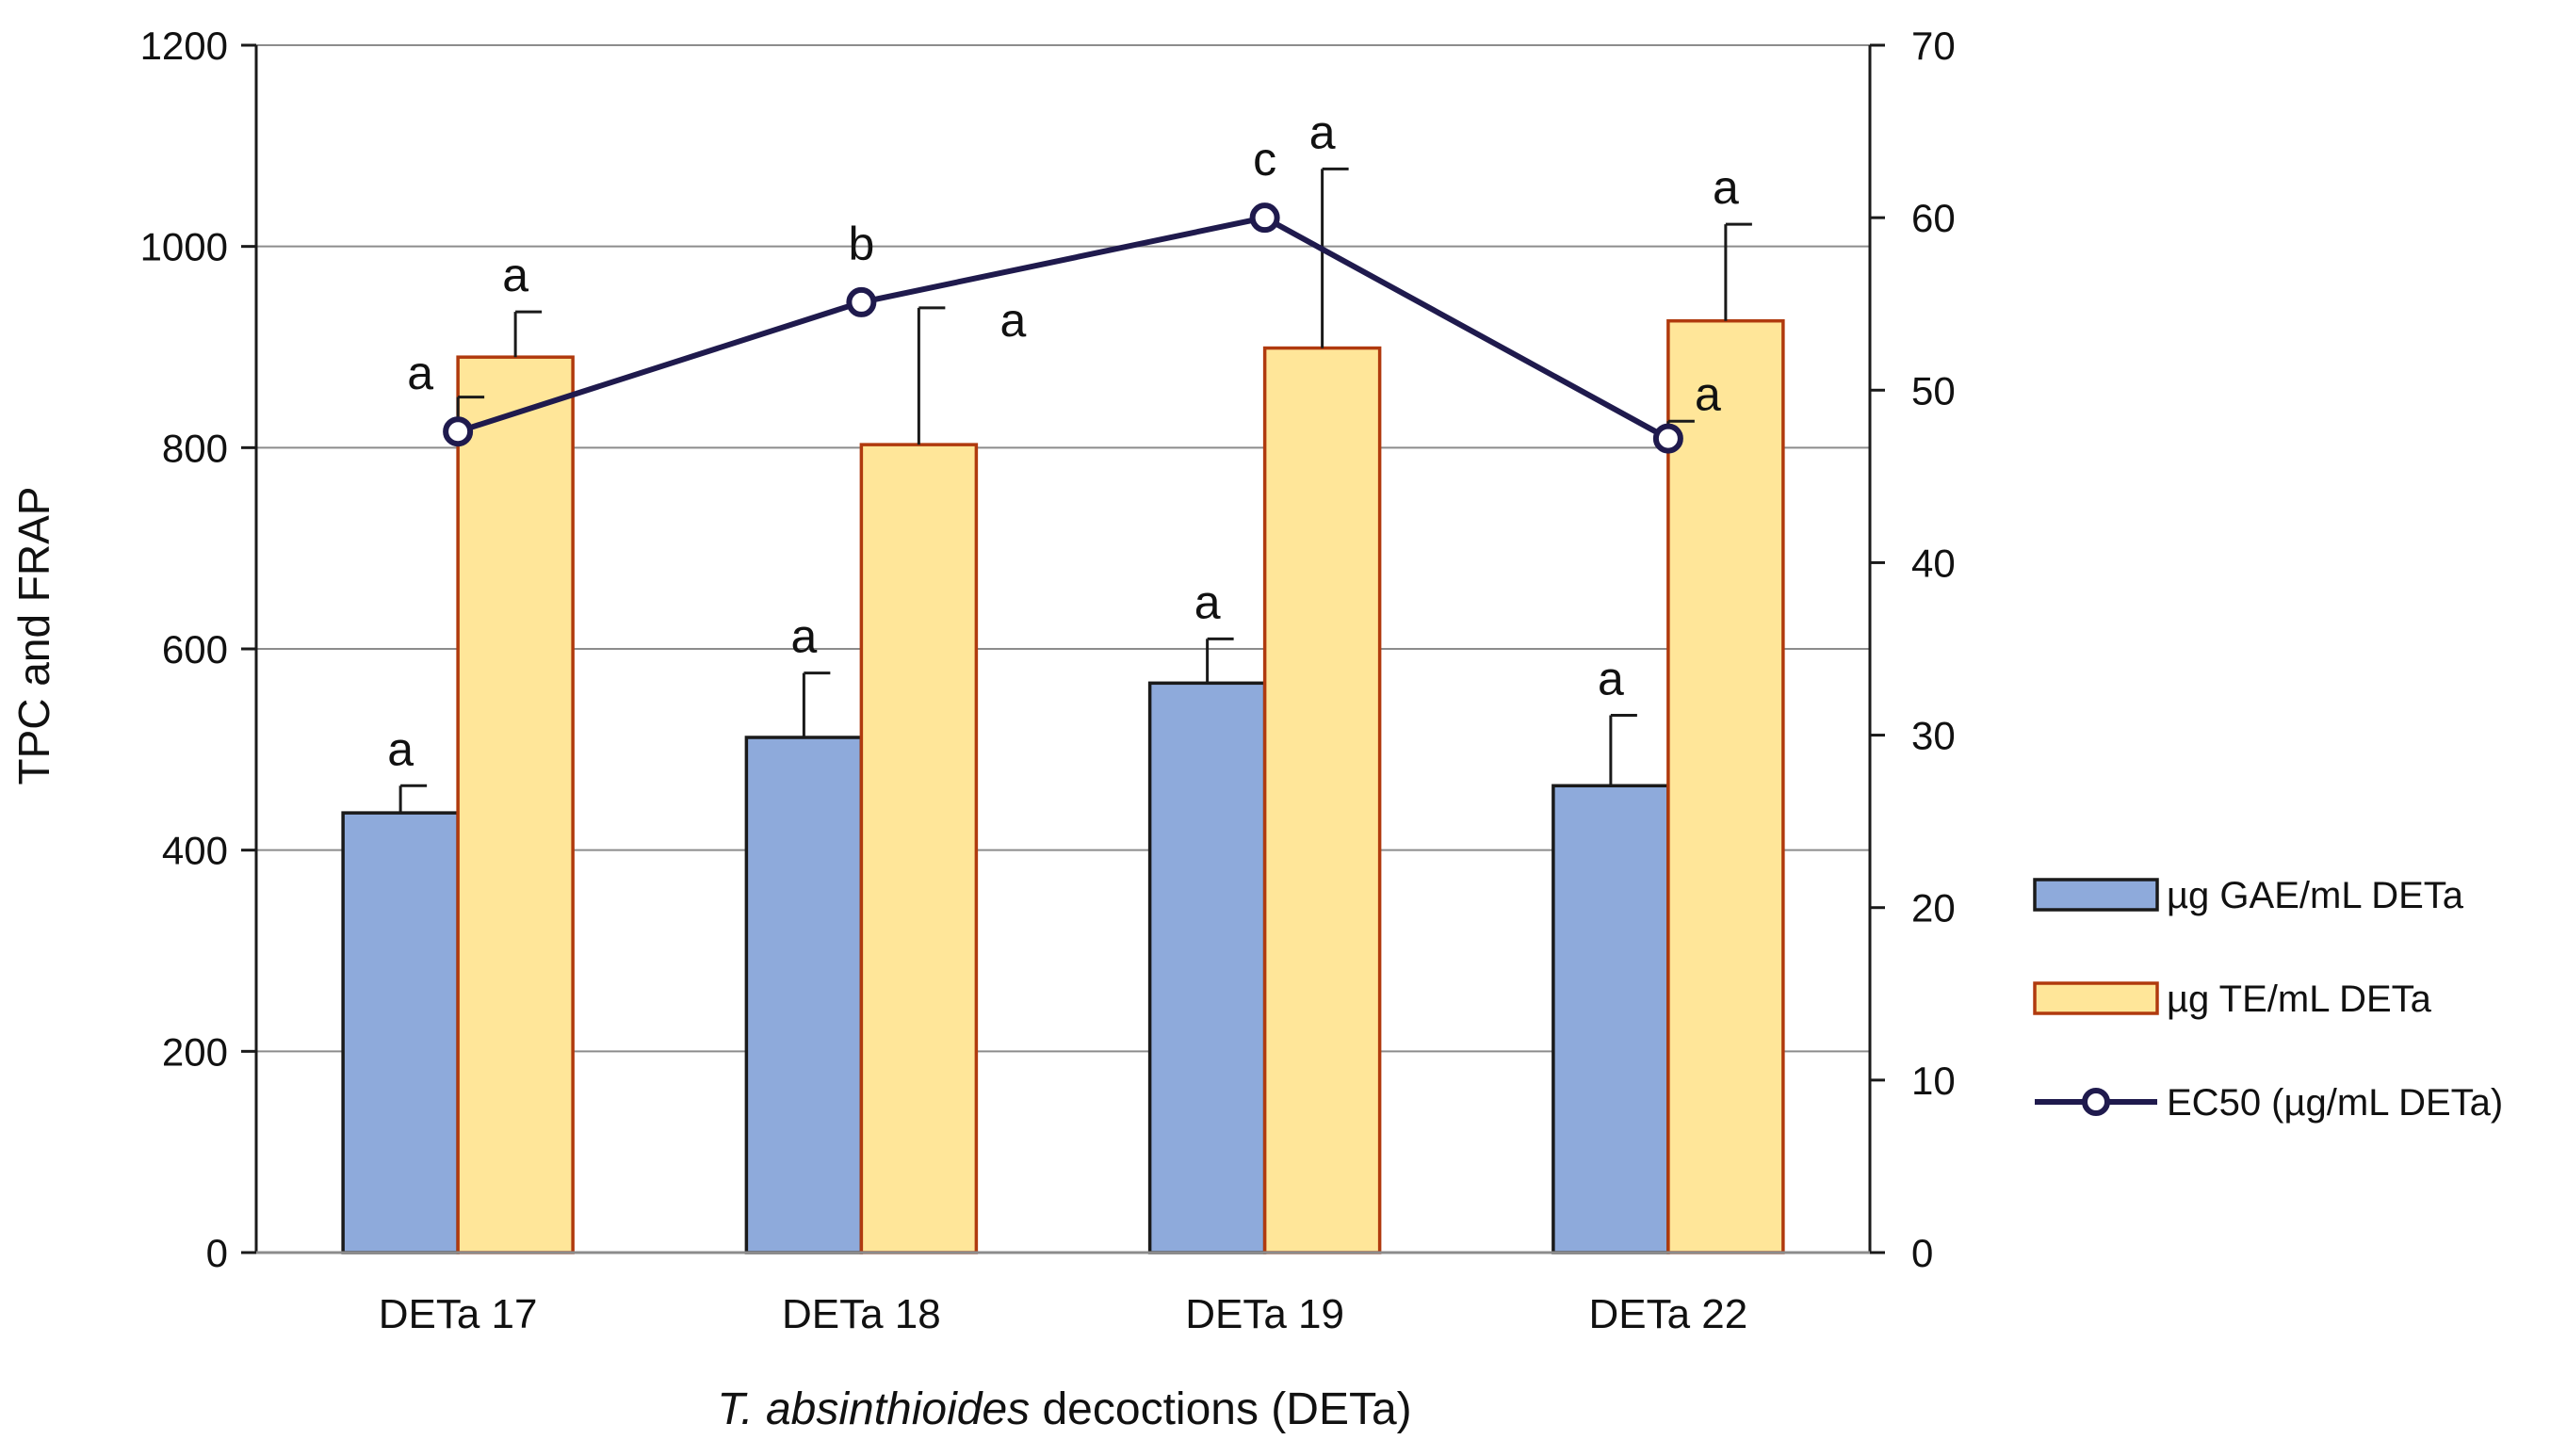  What do you see at coordinates (873, 1409) in the screenshot?
I see `x-axis-label-species: T. absinthioides` at bounding box center [873, 1409].